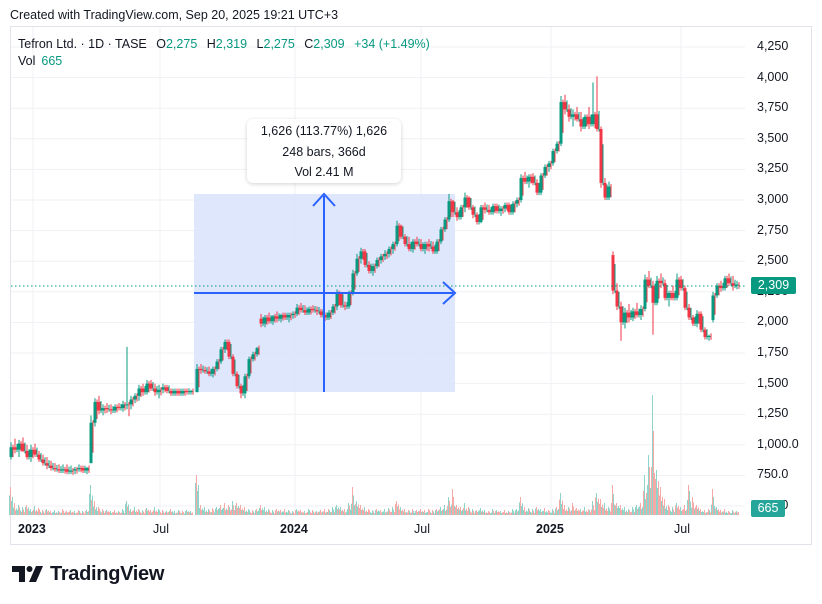 The image size is (822, 604). I want to click on tradingview-logo-icon, so click(27, 574).